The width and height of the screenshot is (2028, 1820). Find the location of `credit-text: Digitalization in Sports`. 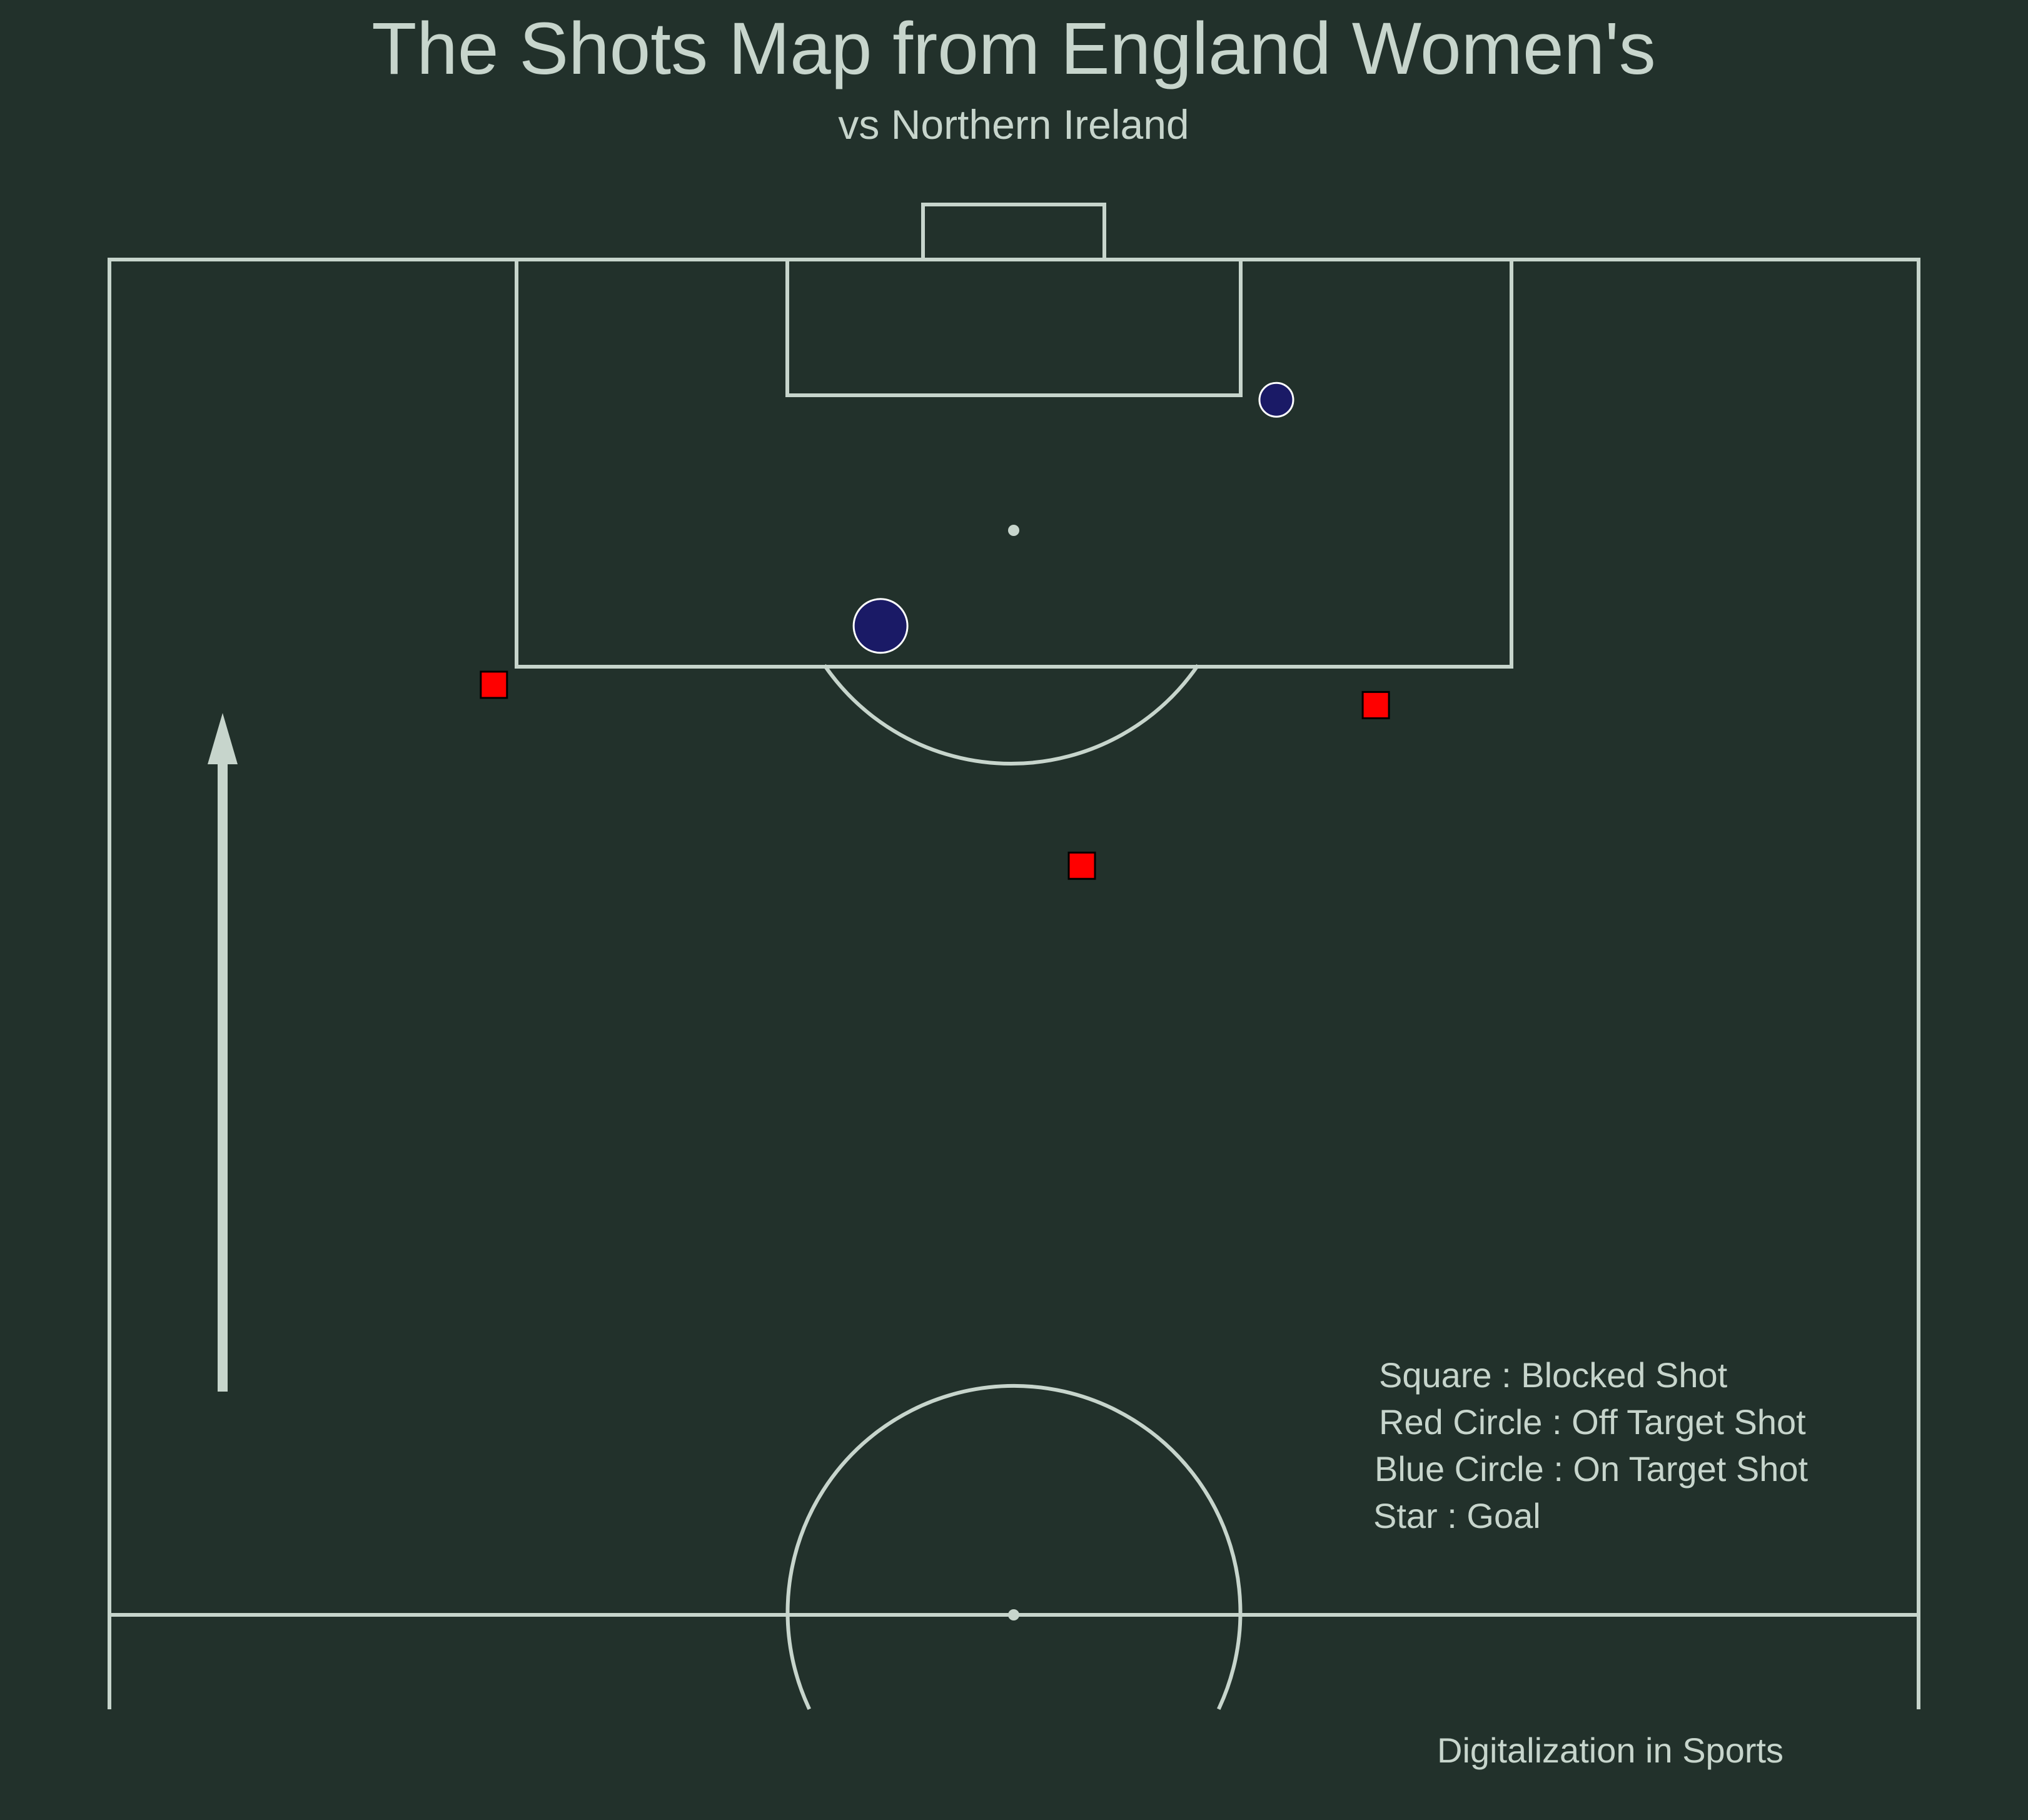

credit-text: Digitalization in Sports is located at coordinates (1610, 1750).